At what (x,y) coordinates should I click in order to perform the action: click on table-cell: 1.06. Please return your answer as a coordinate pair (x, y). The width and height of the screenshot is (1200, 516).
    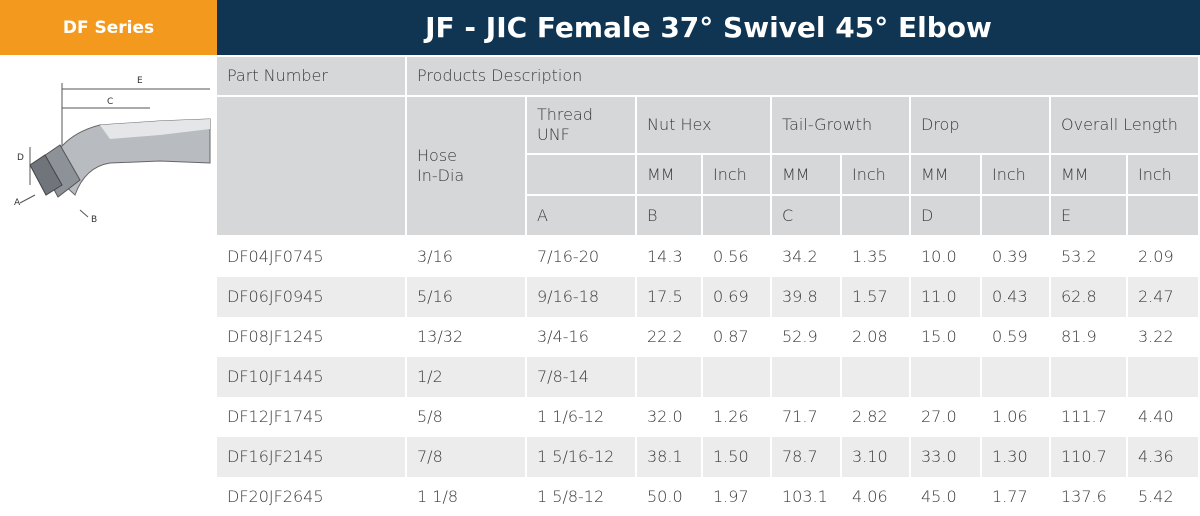
    Looking at the image, I should click on (1016, 417).